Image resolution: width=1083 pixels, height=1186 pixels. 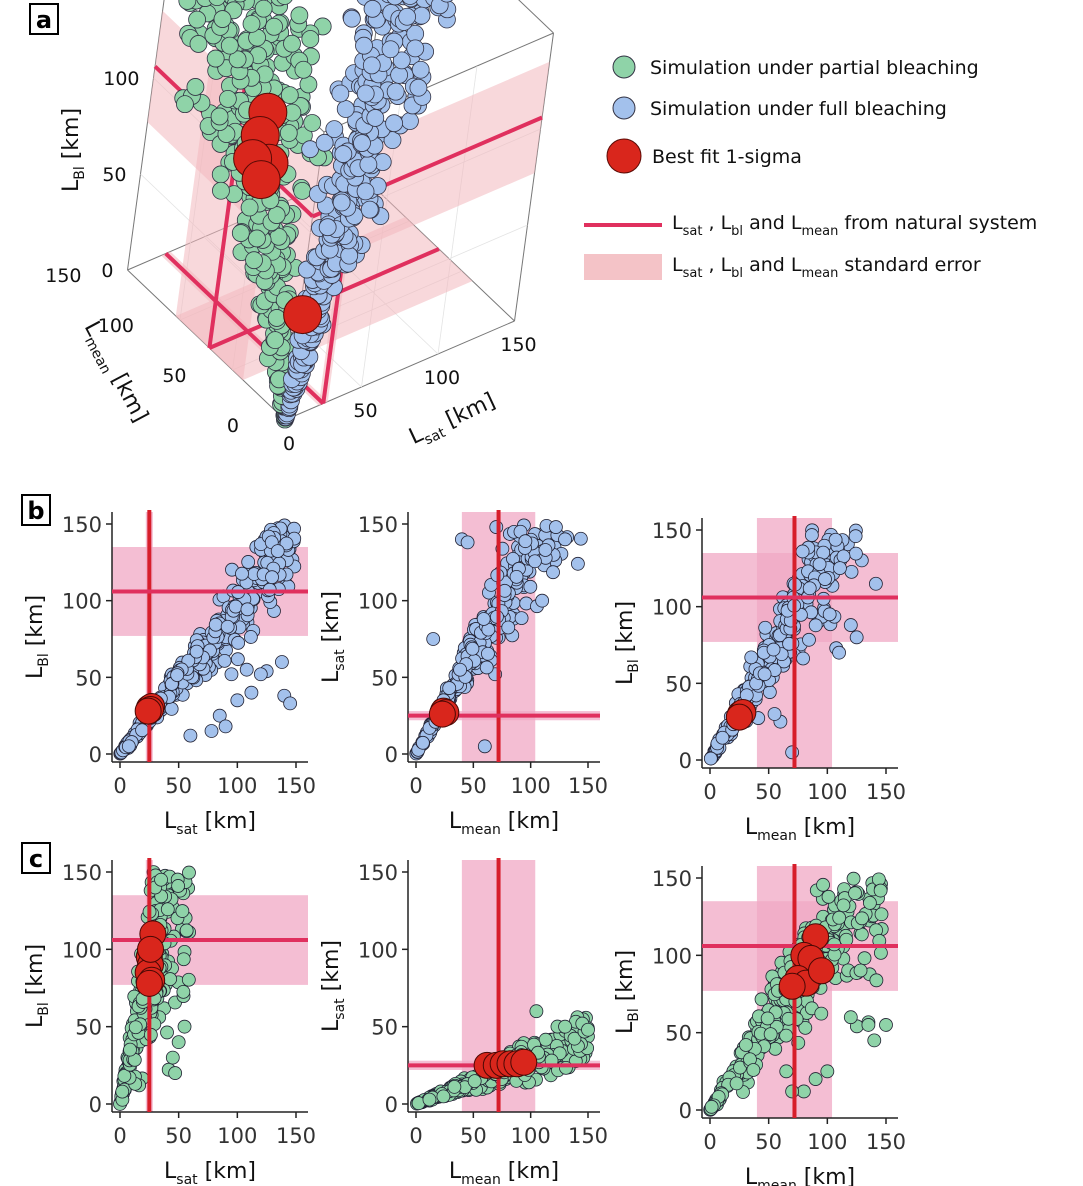 I want to click on panel-a-box, so click(x=44, y=19).